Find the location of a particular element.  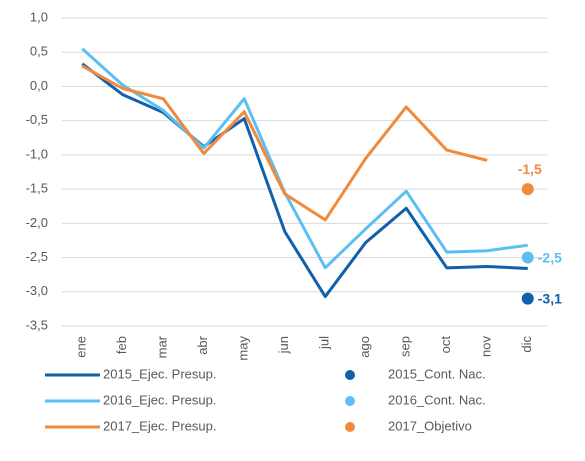

y-tick-label: -3,5 is located at coordinates (37, 324).